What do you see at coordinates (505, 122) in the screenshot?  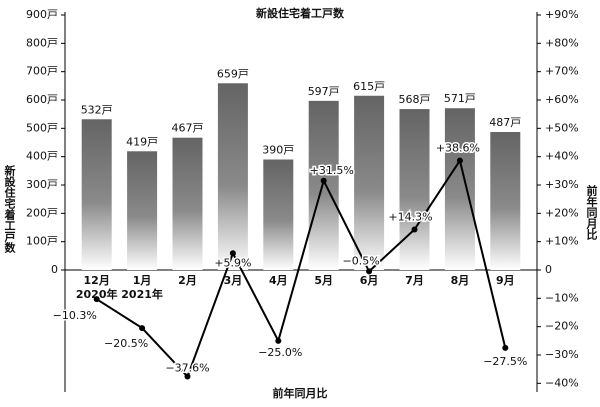 I see `bar-value-label: 487戸` at bounding box center [505, 122].